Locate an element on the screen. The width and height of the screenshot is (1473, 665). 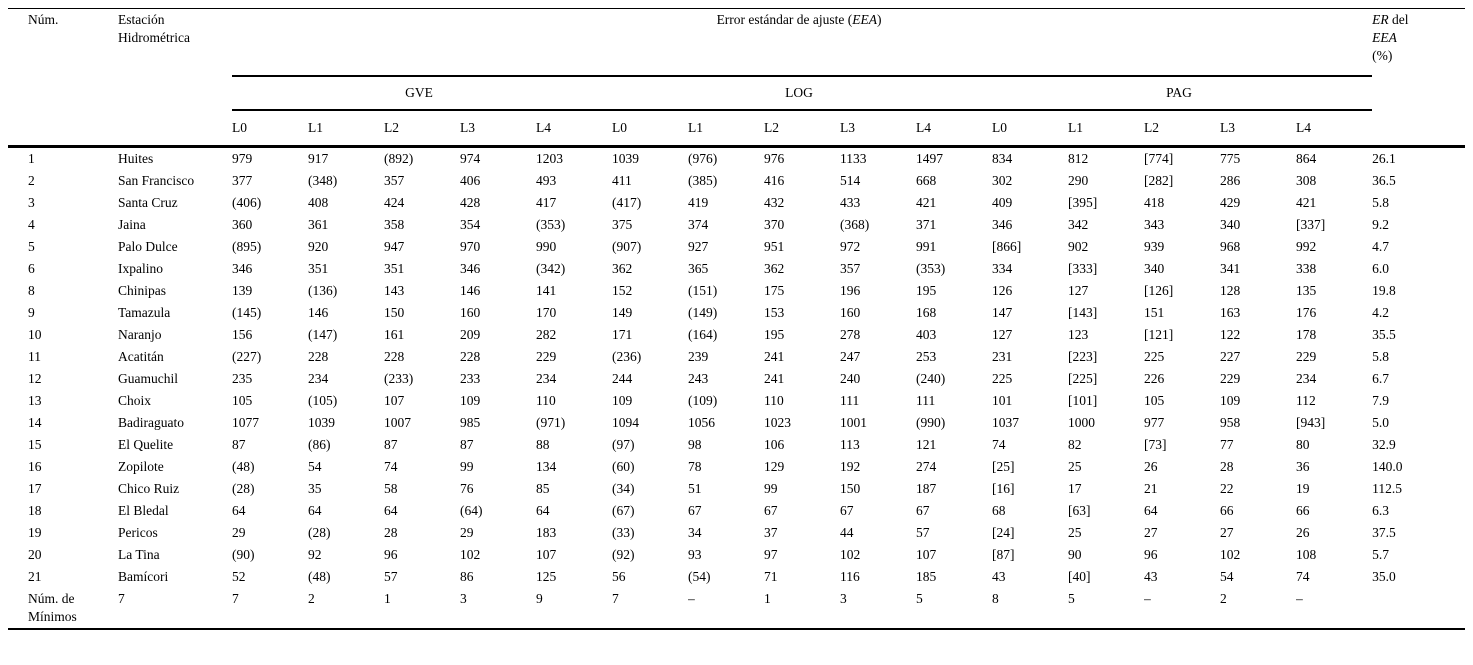
cell-value: 122 is located at coordinates (1258, 335).